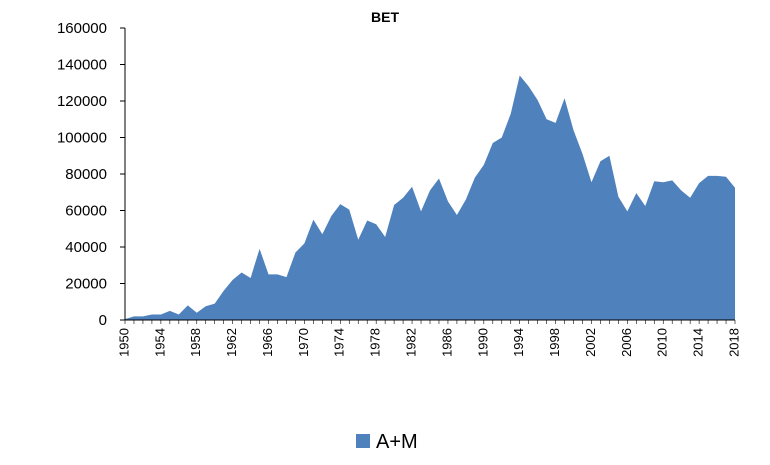  I want to click on x-tick-label: 1994, so click(518, 342).